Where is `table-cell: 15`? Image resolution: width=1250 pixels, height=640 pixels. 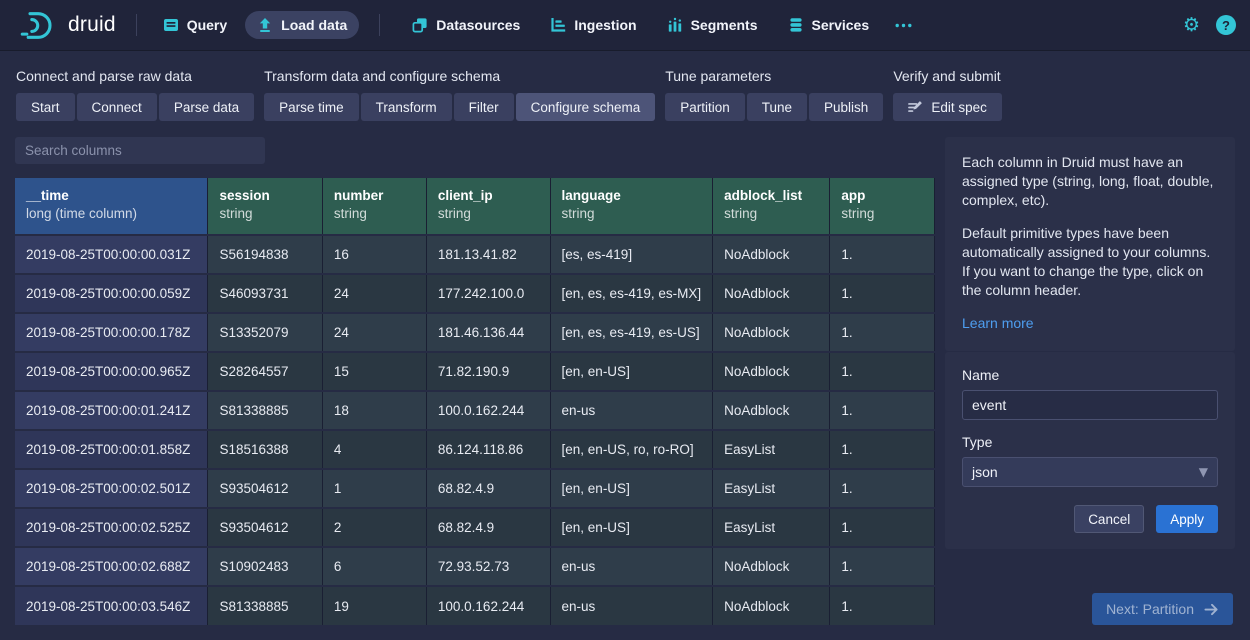
table-cell: 15 is located at coordinates (374, 371).